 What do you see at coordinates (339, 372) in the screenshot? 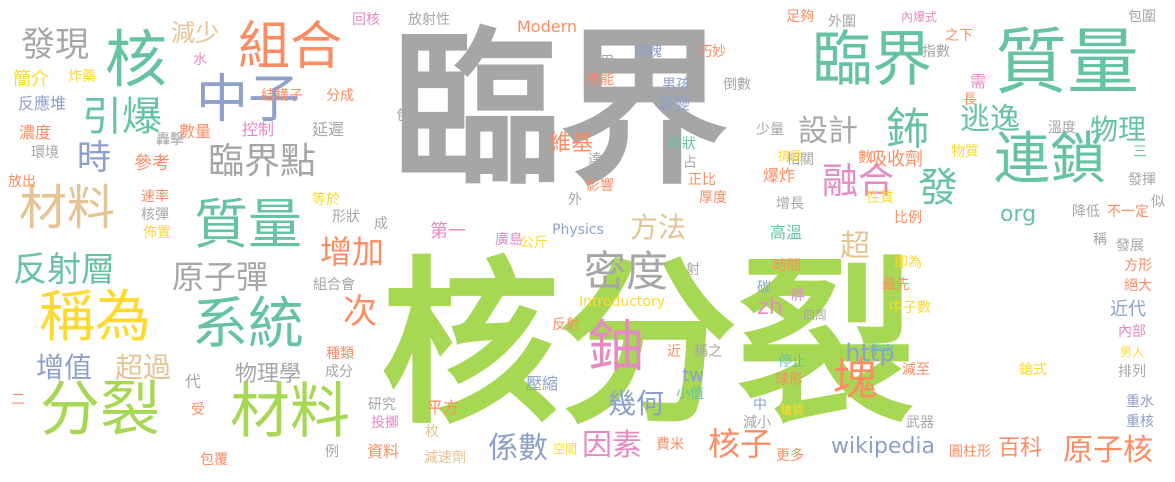
I see `word-chengfen: 成分` at bounding box center [339, 372].